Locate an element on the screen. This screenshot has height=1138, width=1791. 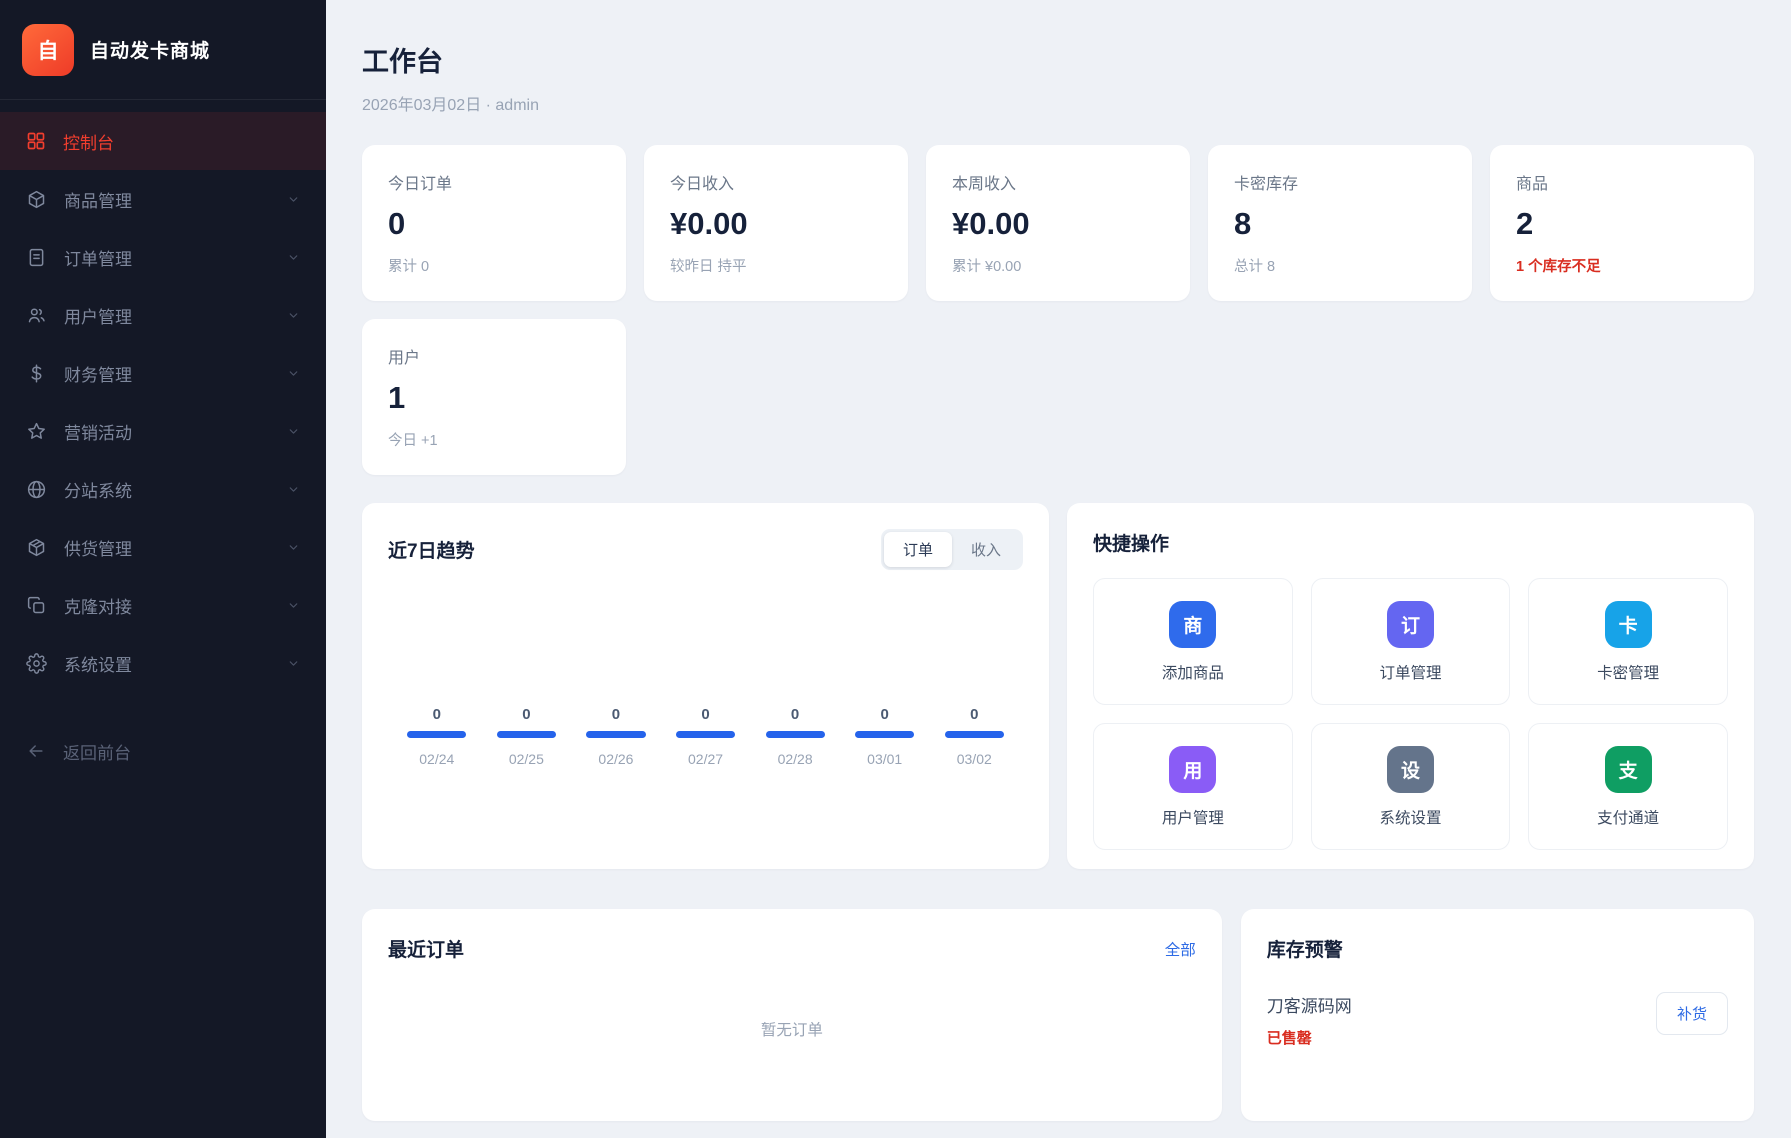
stat-label: 商品 is located at coordinates (1532, 184).